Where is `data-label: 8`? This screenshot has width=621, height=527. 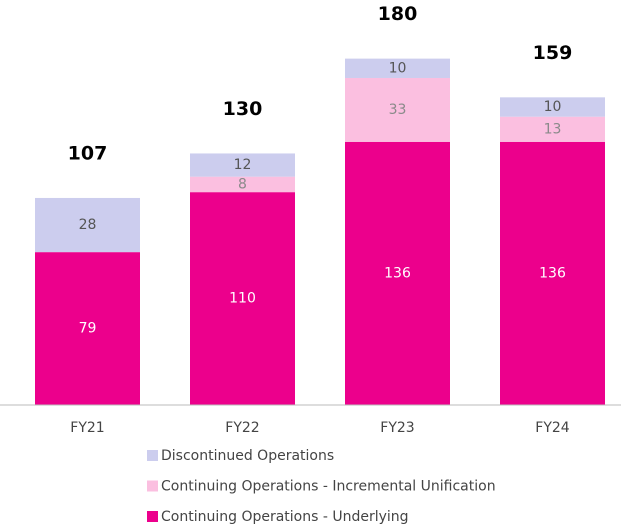 data-label: 8 is located at coordinates (242, 184).